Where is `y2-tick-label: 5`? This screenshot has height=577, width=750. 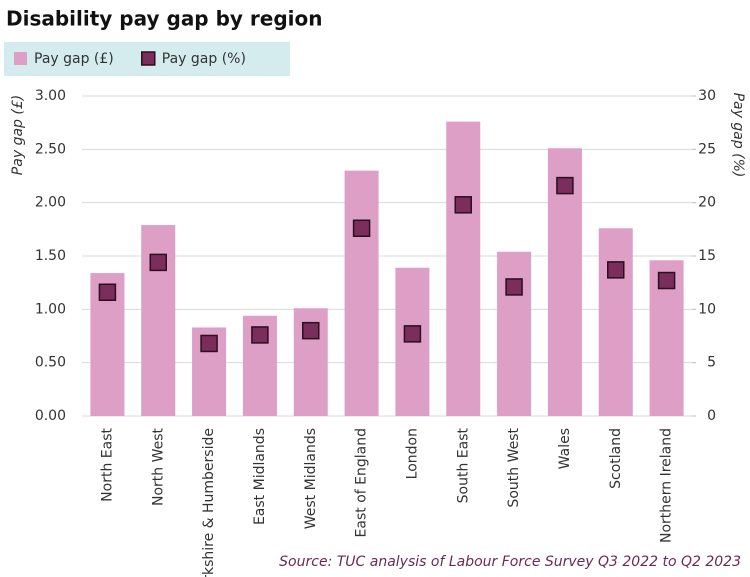 y2-tick-label: 5 is located at coordinates (711, 363).